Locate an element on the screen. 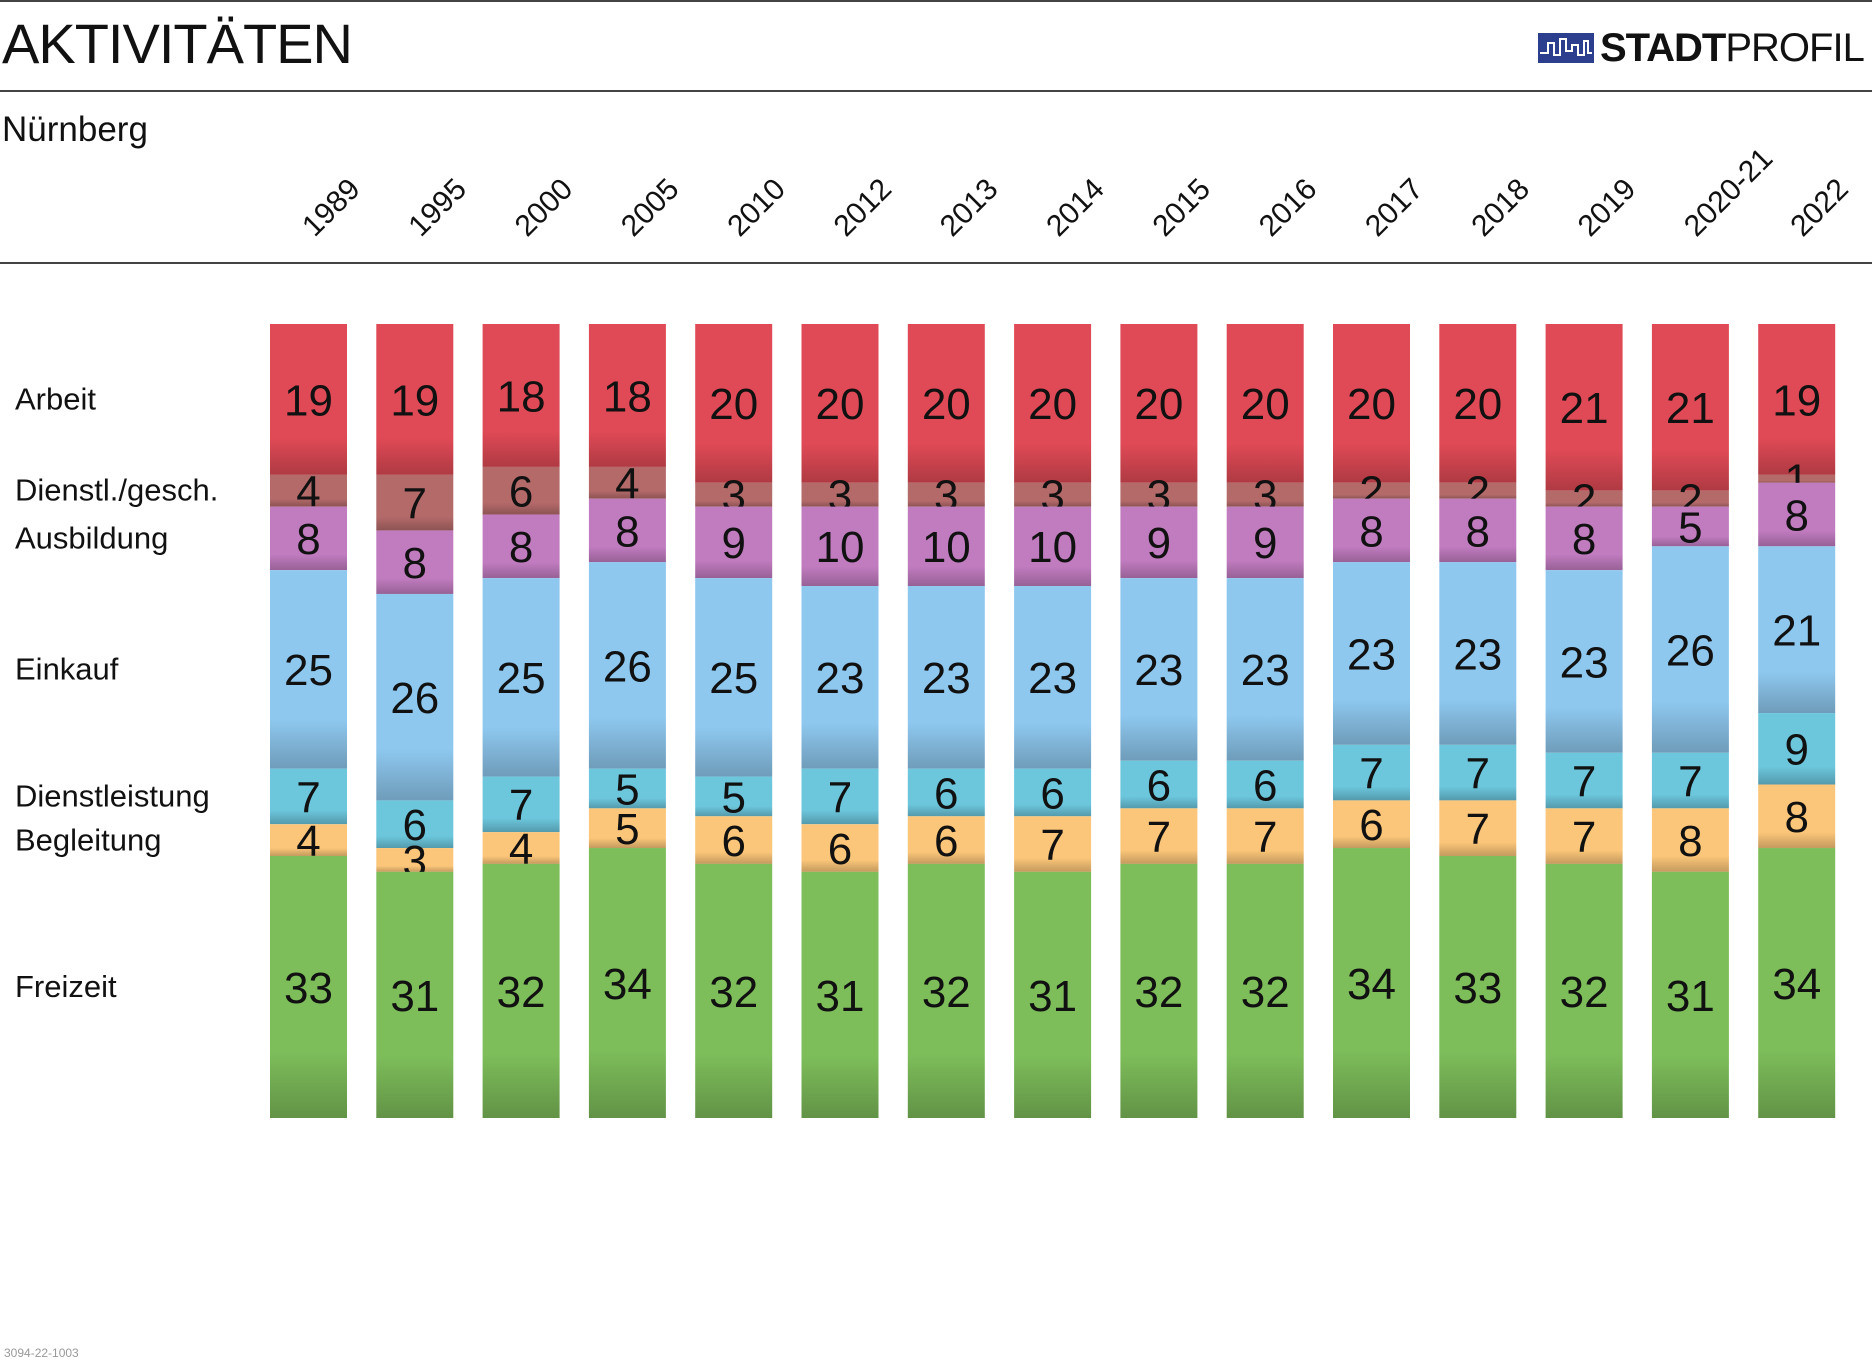 The width and height of the screenshot is (1872, 1363). data-label-arbeit-2010: 20 is located at coordinates (733, 404).